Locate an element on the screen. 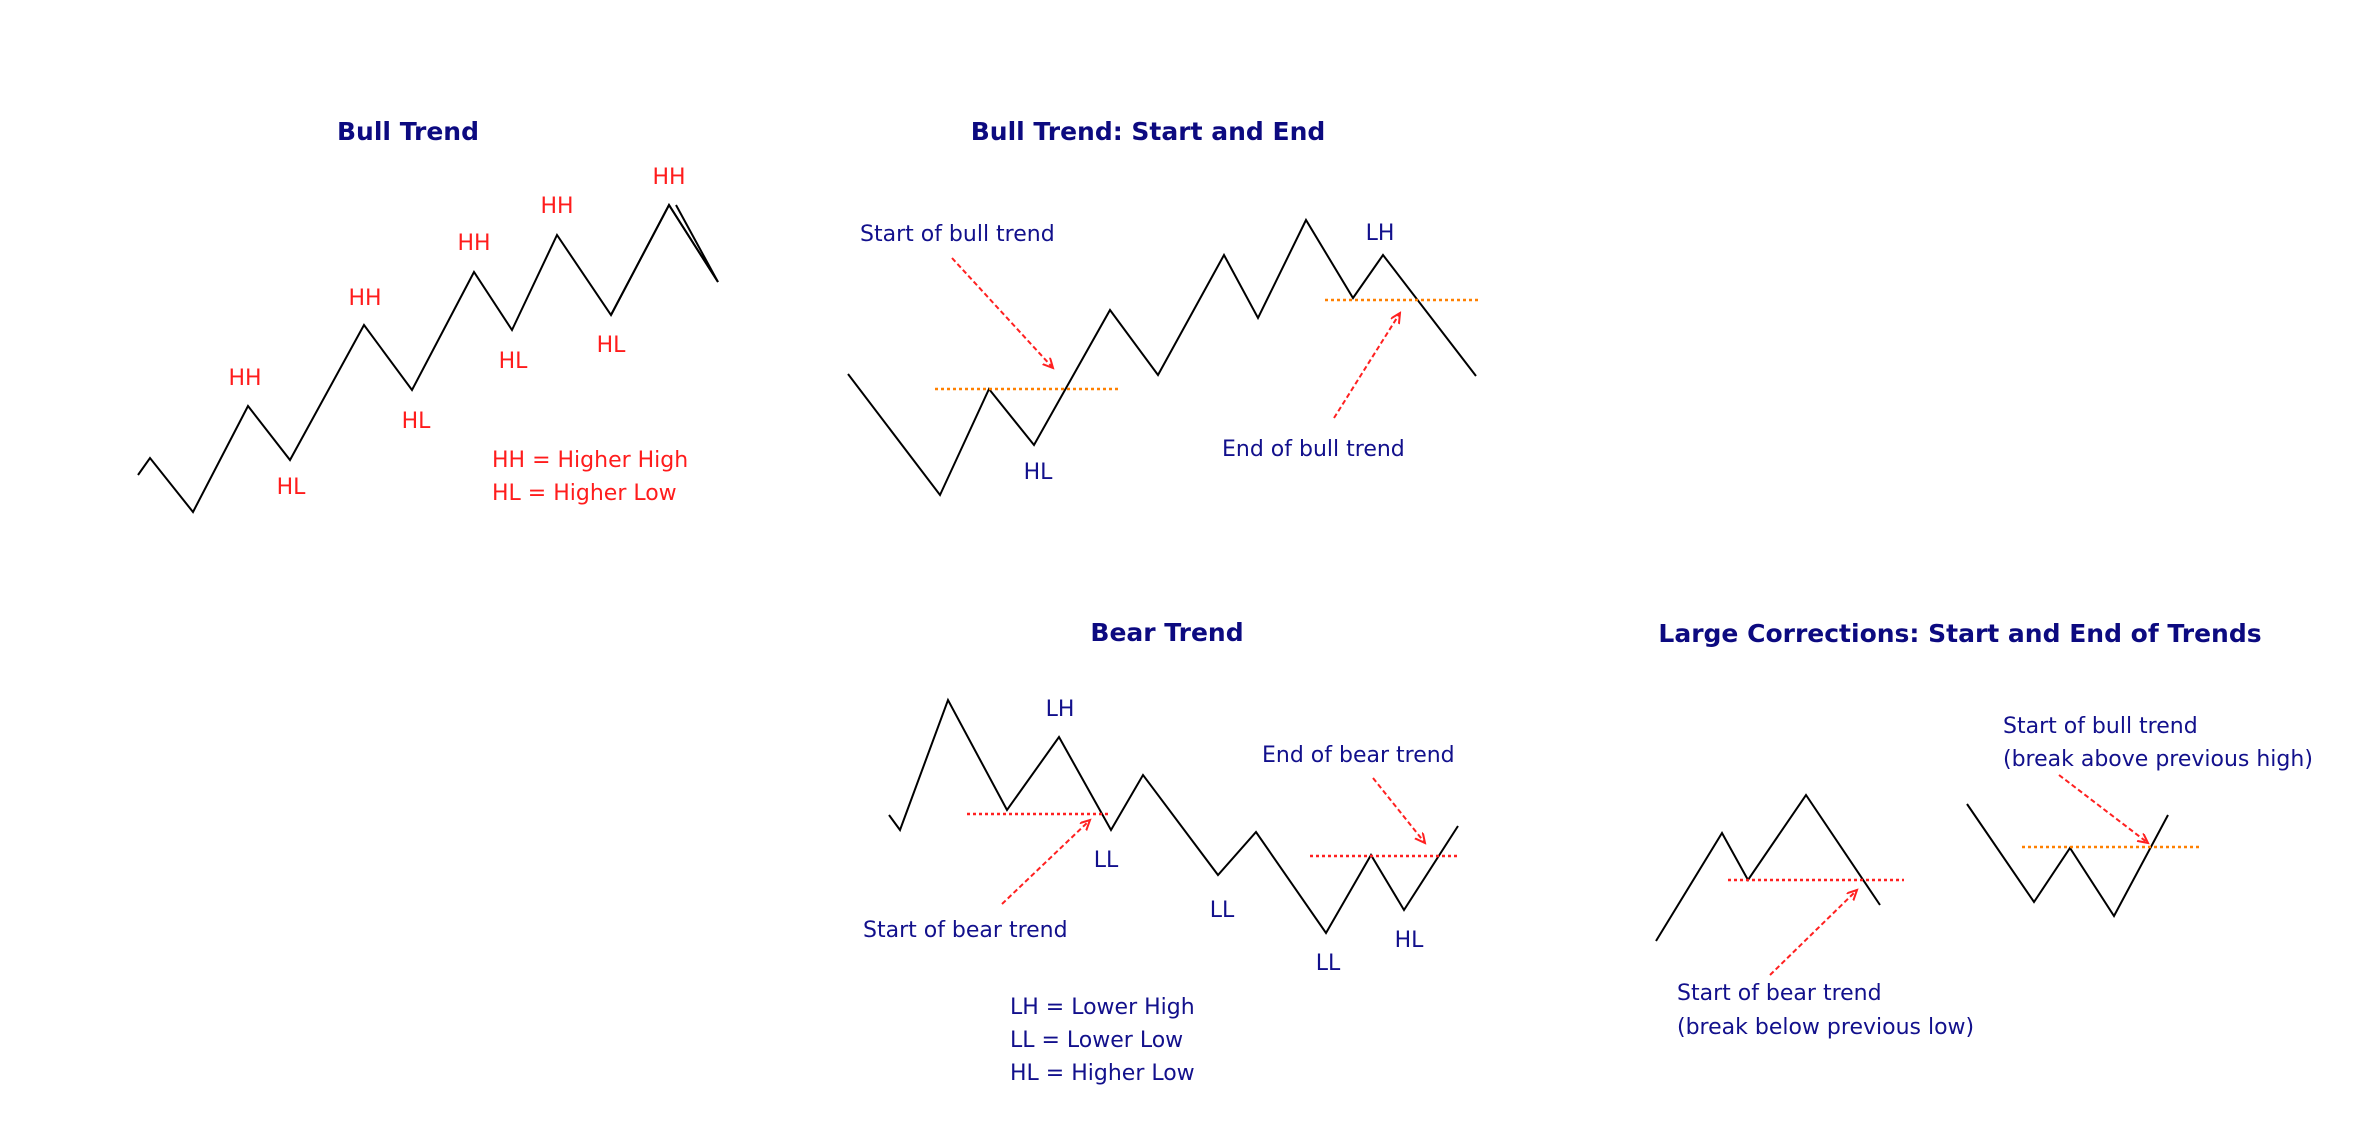  bear-end-arrow is located at coordinates (1398, 810).